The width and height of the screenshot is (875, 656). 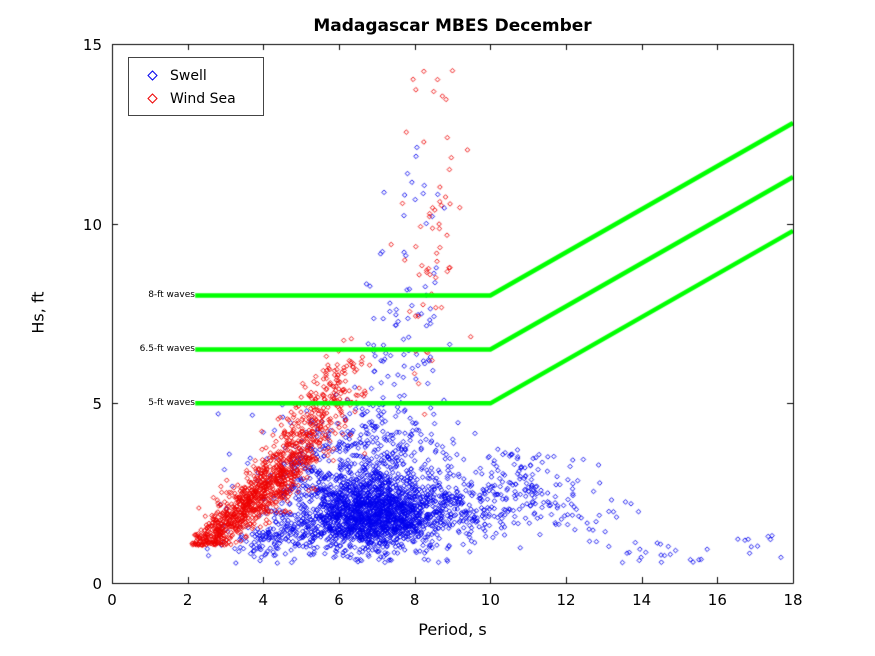 I want to click on x-tick-label: 6, so click(x=339, y=600).